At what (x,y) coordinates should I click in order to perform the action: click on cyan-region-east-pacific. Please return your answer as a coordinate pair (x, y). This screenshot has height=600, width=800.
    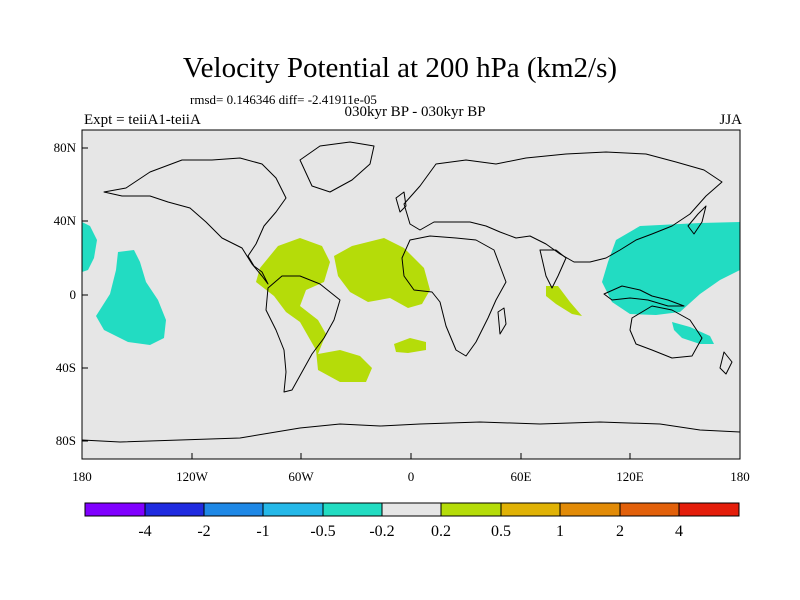
    Looking at the image, I should click on (131, 297).